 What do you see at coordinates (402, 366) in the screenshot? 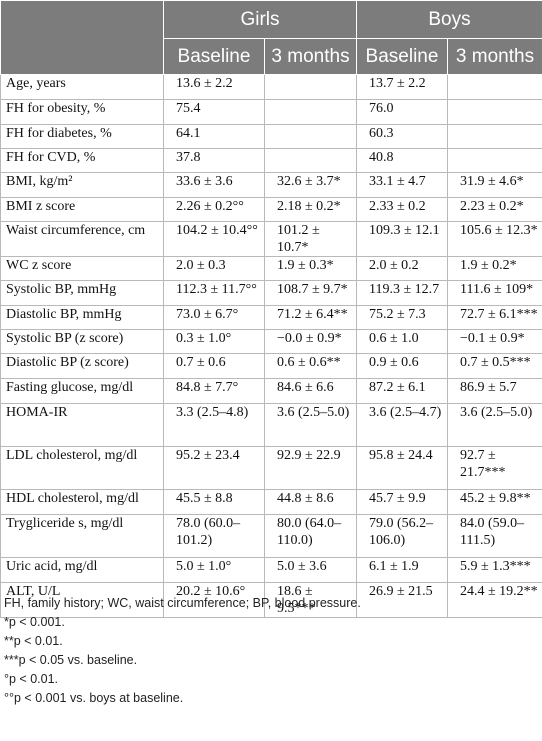
I see `table-cell: 0.9 ± 0.6` at bounding box center [402, 366].